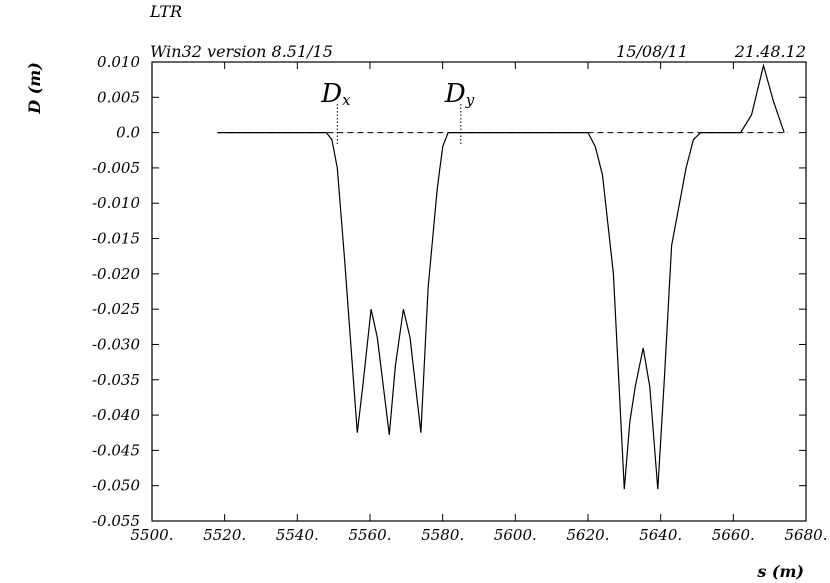 This screenshot has width=830, height=583. I want to click on x-tick-label: 5660., so click(733, 535).